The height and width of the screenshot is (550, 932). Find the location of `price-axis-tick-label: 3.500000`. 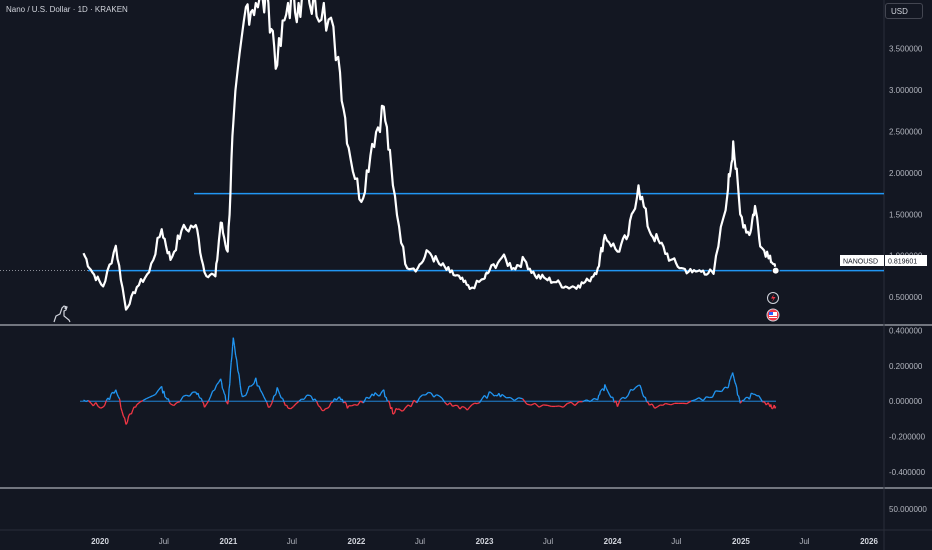

price-axis-tick-label: 3.500000 is located at coordinates (906, 49).